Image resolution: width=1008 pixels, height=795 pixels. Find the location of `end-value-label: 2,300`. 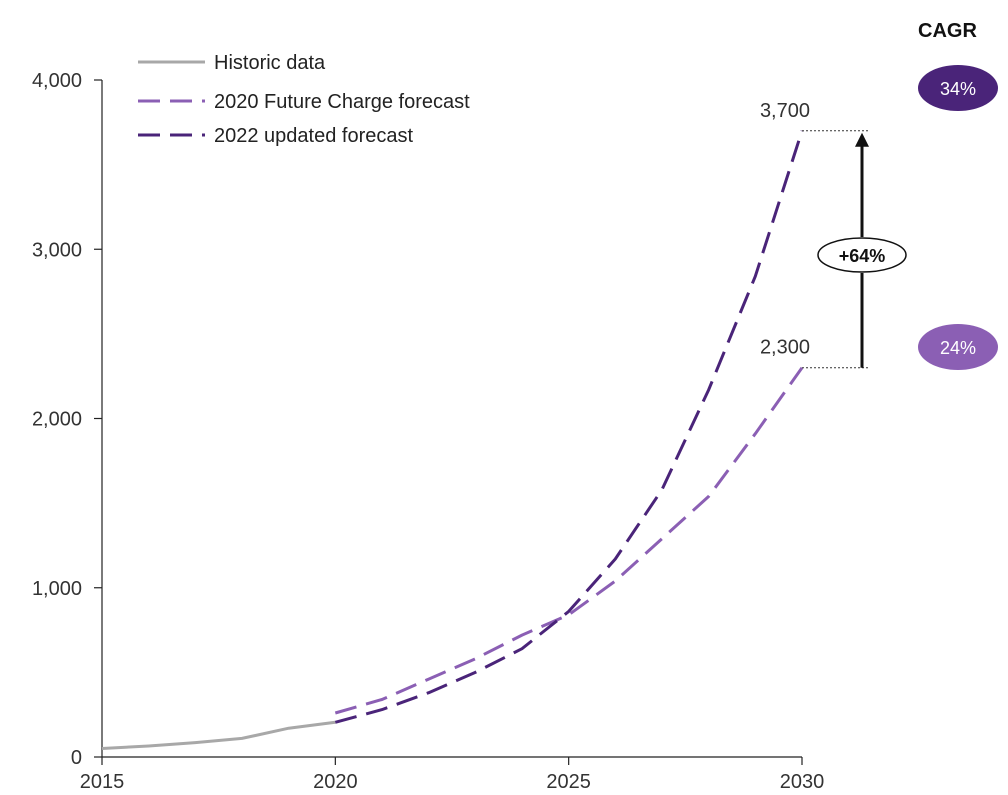

end-value-label: 2,300 is located at coordinates (785, 348).